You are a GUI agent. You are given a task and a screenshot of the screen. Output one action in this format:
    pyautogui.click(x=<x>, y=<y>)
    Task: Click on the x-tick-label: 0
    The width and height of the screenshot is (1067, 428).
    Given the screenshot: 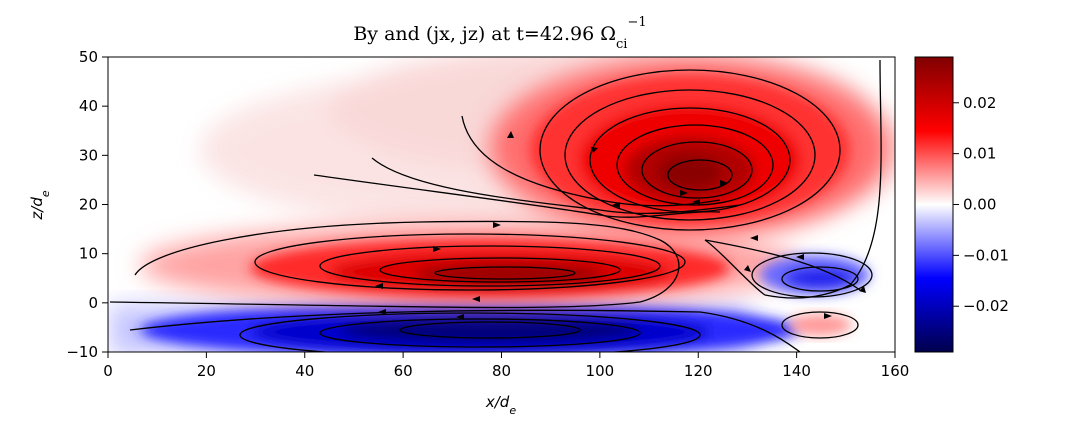 What is the action you would take?
    pyautogui.click(x=108, y=371)
    